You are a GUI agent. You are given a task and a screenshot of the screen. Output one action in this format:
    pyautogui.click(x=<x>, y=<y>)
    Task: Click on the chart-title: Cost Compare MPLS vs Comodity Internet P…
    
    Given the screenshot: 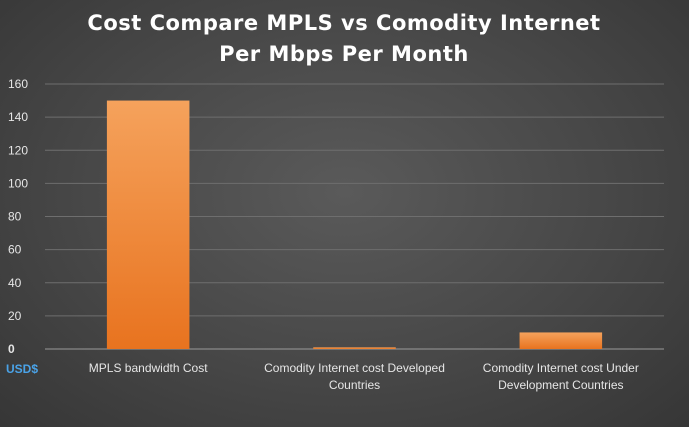 What is the action you would take?
    pyautogui.click(x=343, y=38)
    